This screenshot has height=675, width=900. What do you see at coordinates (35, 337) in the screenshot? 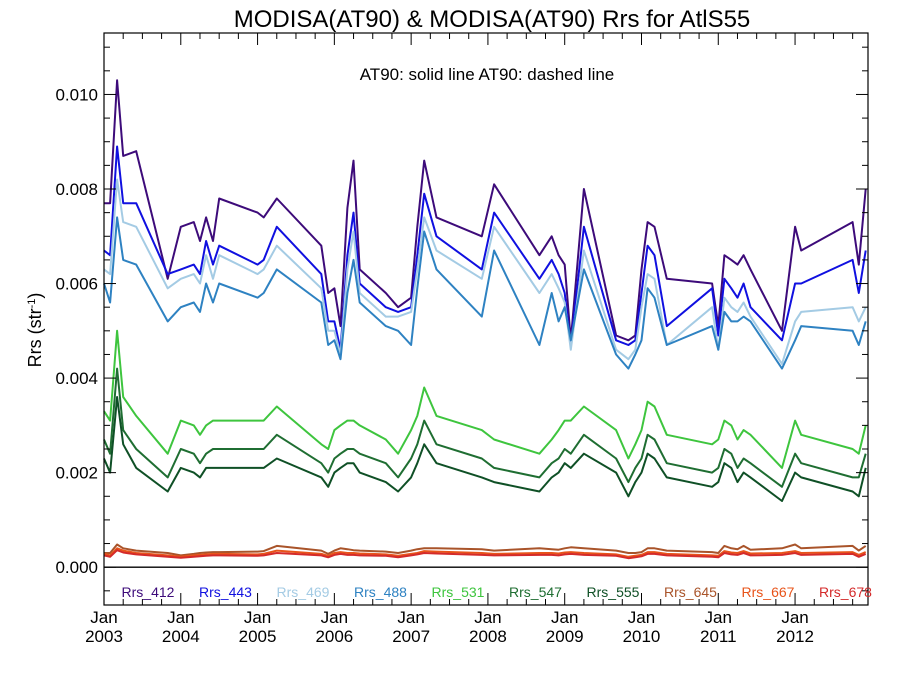
I see `y-axis-label-main: Rrs (str` at bounding box center [35, 337].